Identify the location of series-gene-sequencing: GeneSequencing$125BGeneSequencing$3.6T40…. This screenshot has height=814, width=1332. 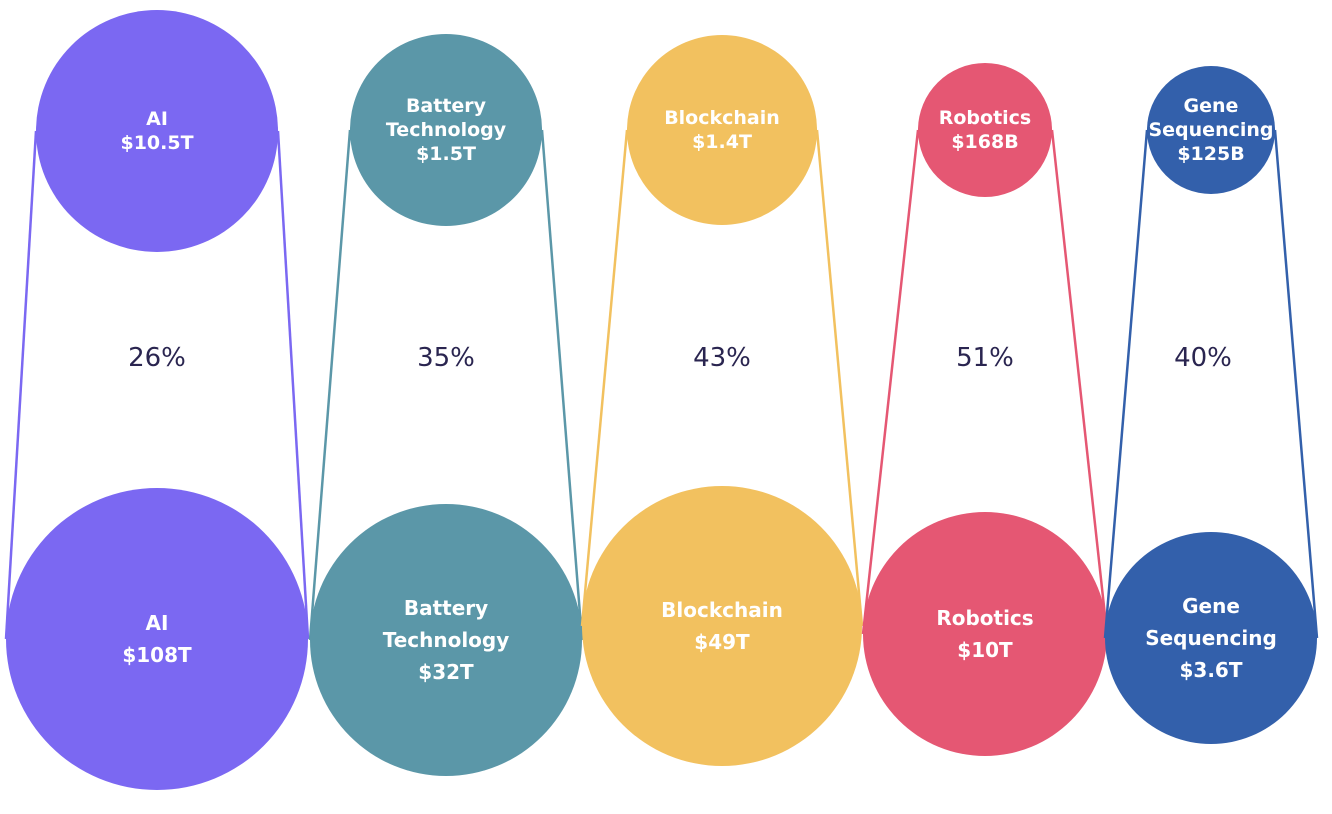
(1211, 405).